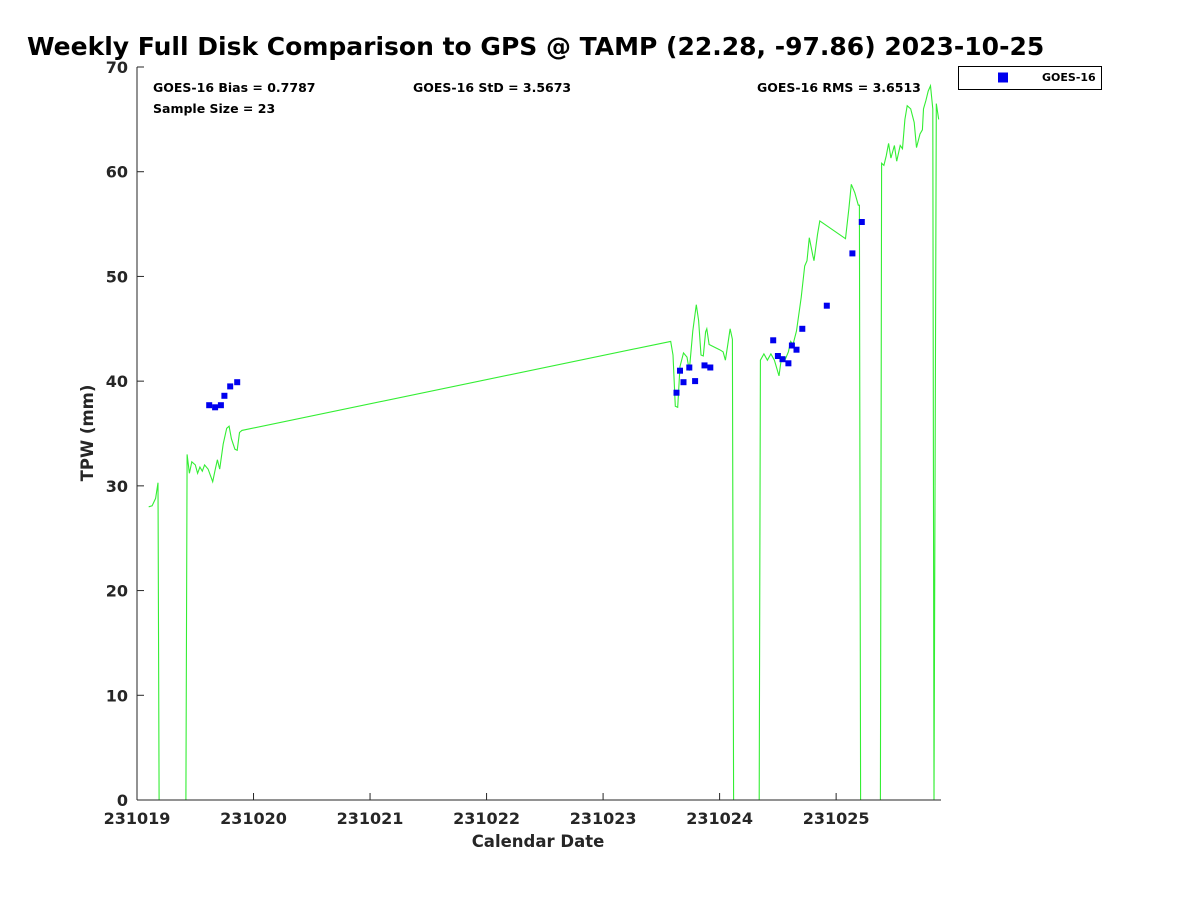 Image resolution: width=1200 pixels, height=900 pixels. Describe the element at coordinates (117, 486) in the screenshot. I see `y-tick-label: 30` at that location.